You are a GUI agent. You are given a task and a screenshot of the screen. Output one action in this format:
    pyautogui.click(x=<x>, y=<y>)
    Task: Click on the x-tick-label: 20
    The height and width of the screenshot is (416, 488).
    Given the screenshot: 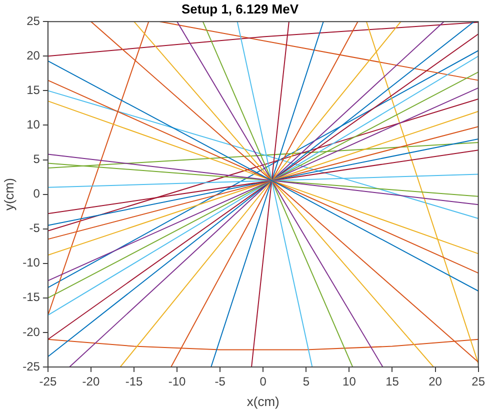 What is the action you would take?
    pyautogui.click(x=435, y=381)
    